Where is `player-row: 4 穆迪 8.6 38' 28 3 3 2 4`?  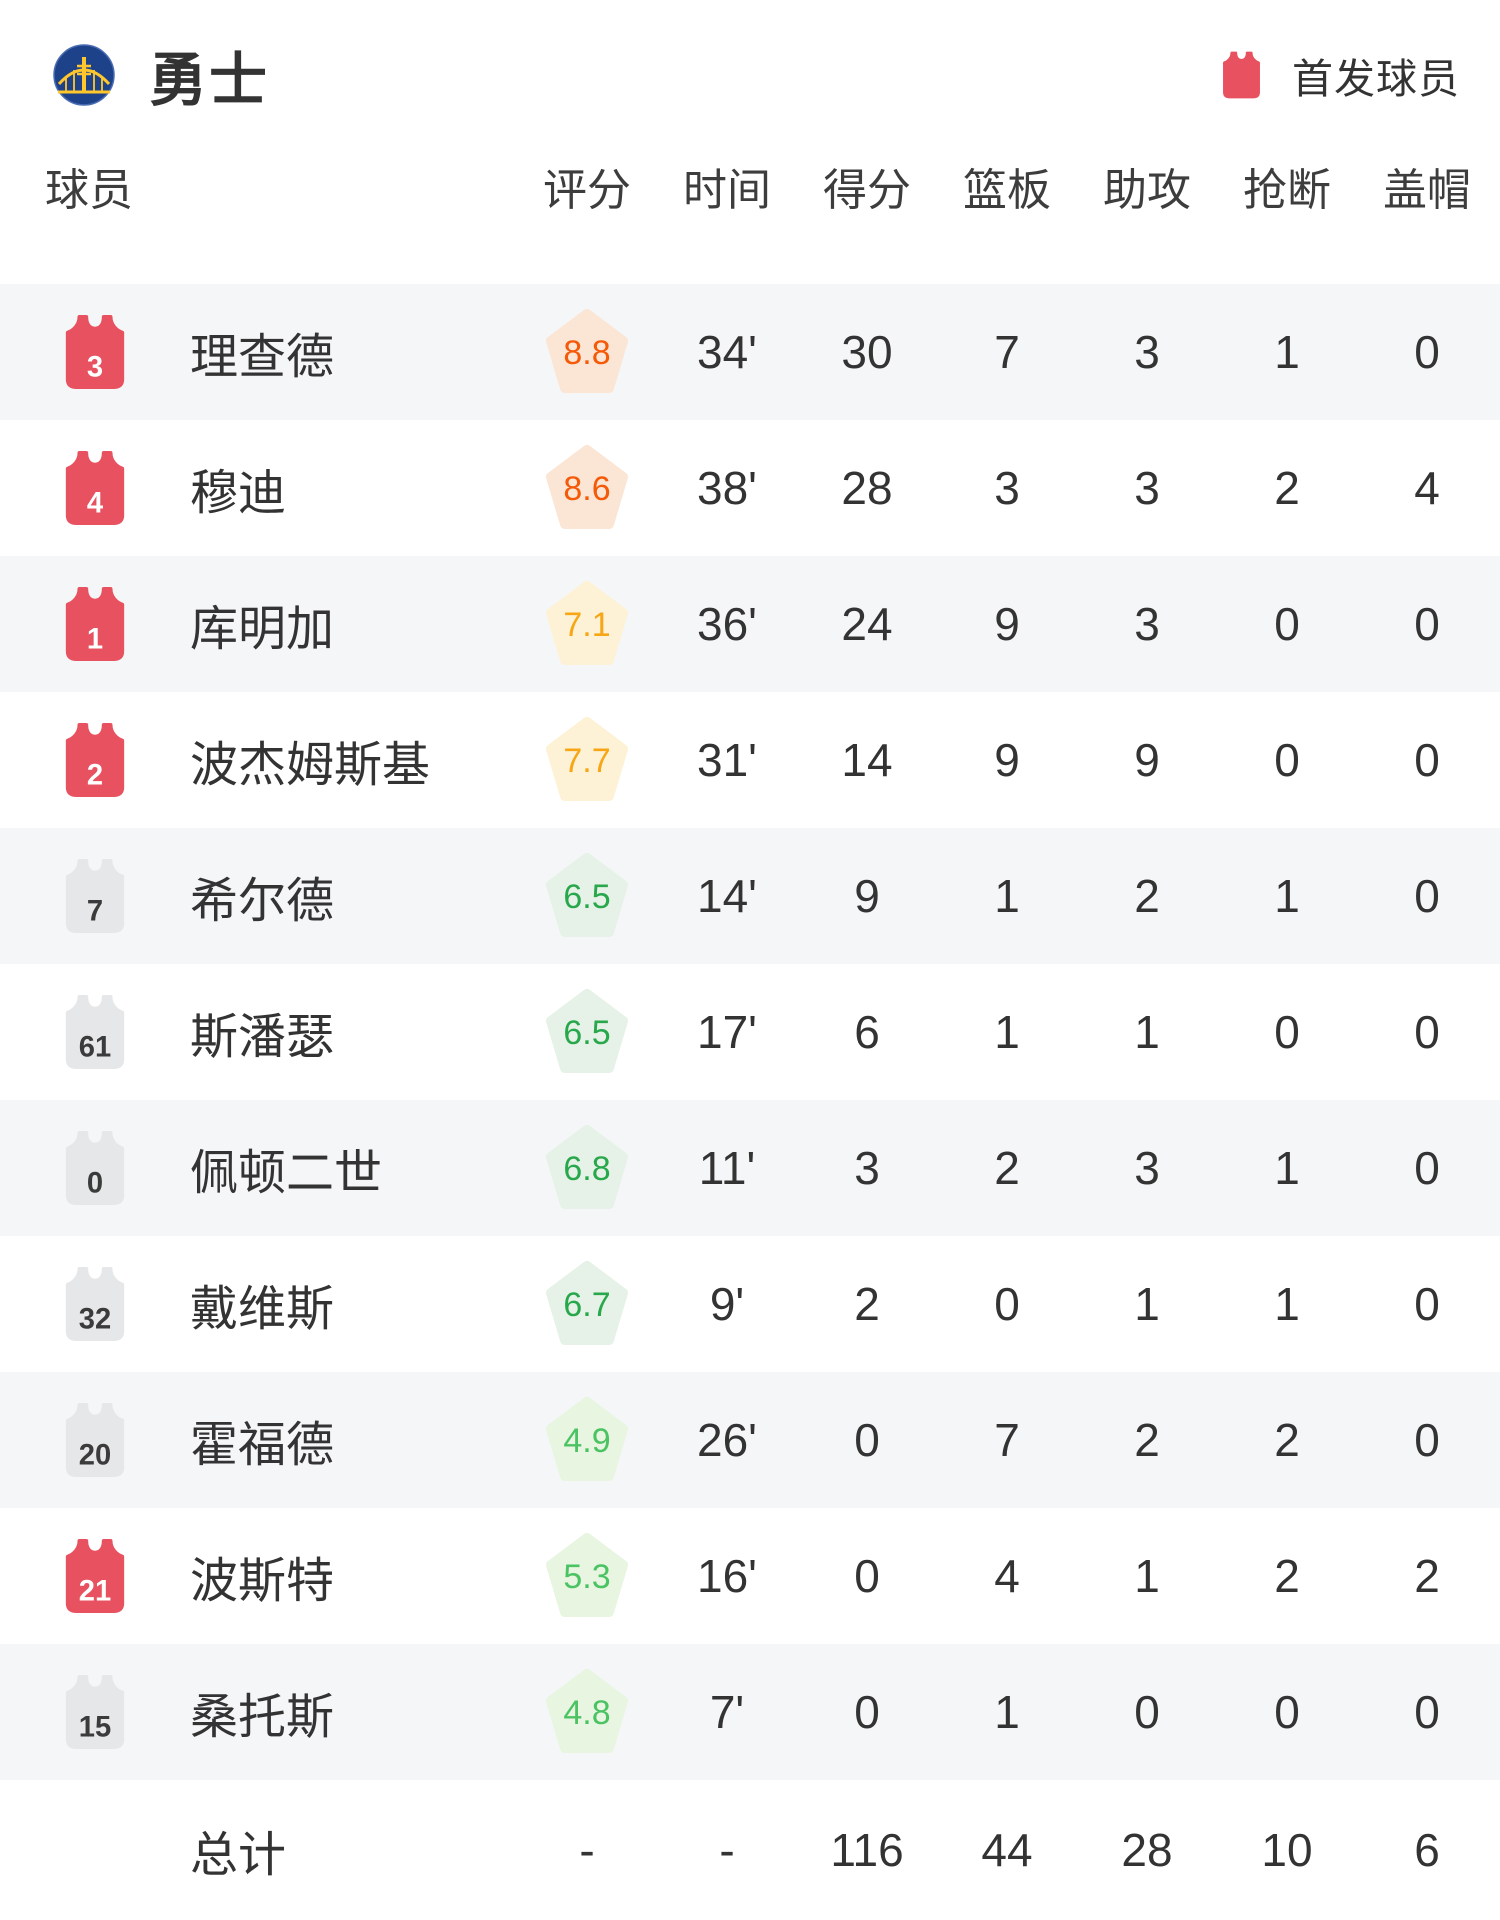
player-row: 4 穆迪 8.6 38' 28 3 3 2 4 is located at coordinates (750, 488).